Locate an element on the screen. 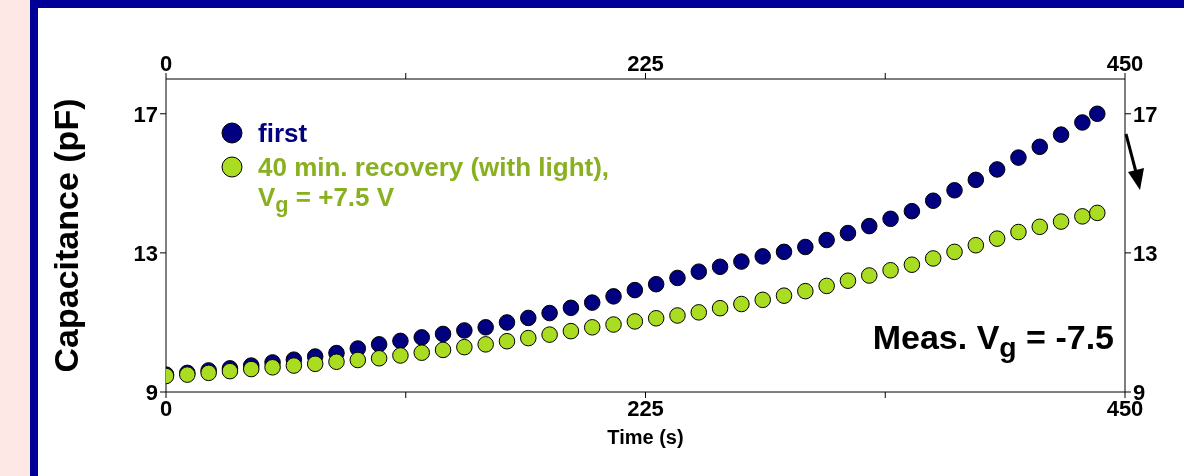 The image size is (1184, 476). y-tick-label: 9 is located at coordinates (151, 392).